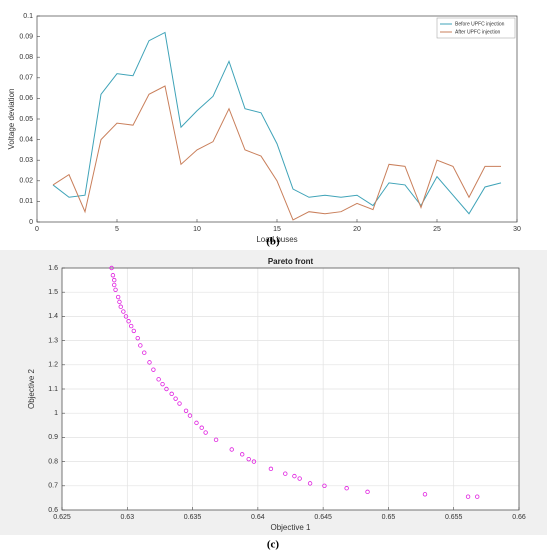 Image resolution: width=547 pixels, height=550 pixels. Describe the element at coordinates (26, 201) in the screenshot. I see `y-tick-label: 0.01` at that location.